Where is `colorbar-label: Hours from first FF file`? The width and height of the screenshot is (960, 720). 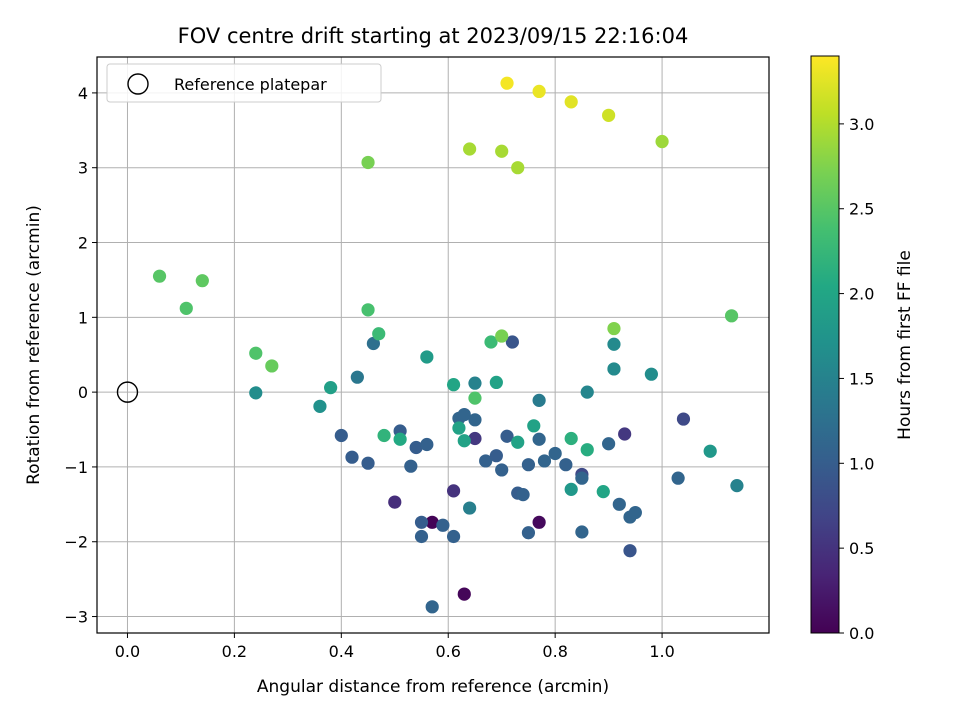 colorbar-label: Hours from first FF file is located at coordinates (905, 345).